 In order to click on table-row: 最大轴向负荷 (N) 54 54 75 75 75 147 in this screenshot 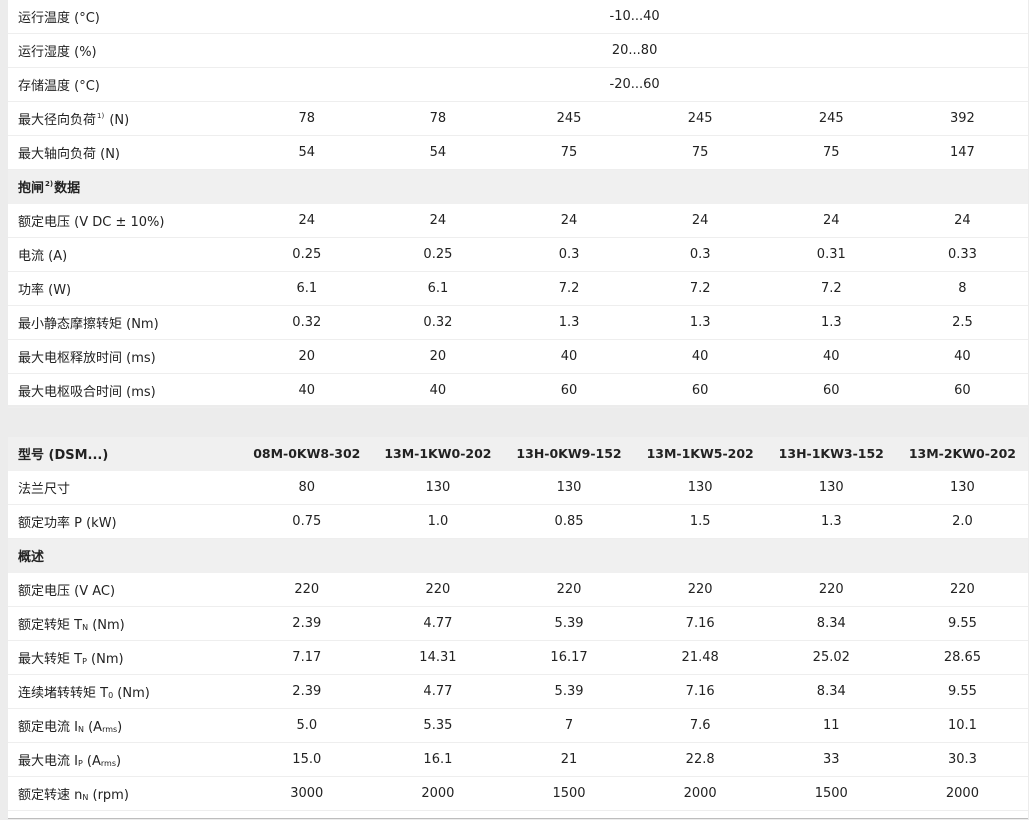, I will do `click(518, 152)`.